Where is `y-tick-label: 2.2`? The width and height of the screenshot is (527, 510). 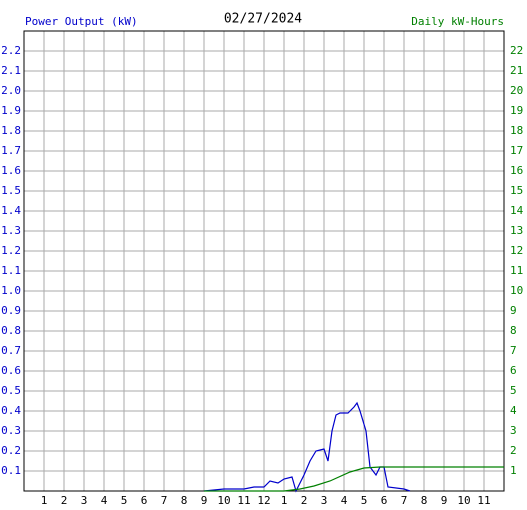 y-tick-label: 2.2 is located at coordinates (11, 50).